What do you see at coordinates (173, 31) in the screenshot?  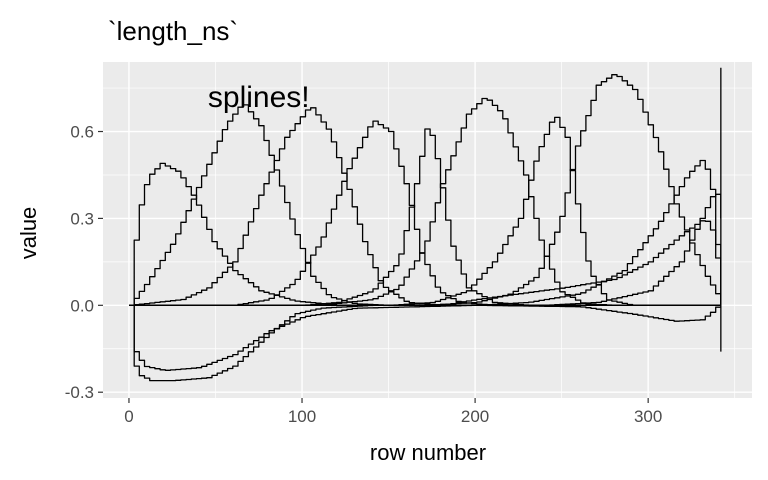 I see `chart-title: `length_ns`` at bounding box center [173, 31].